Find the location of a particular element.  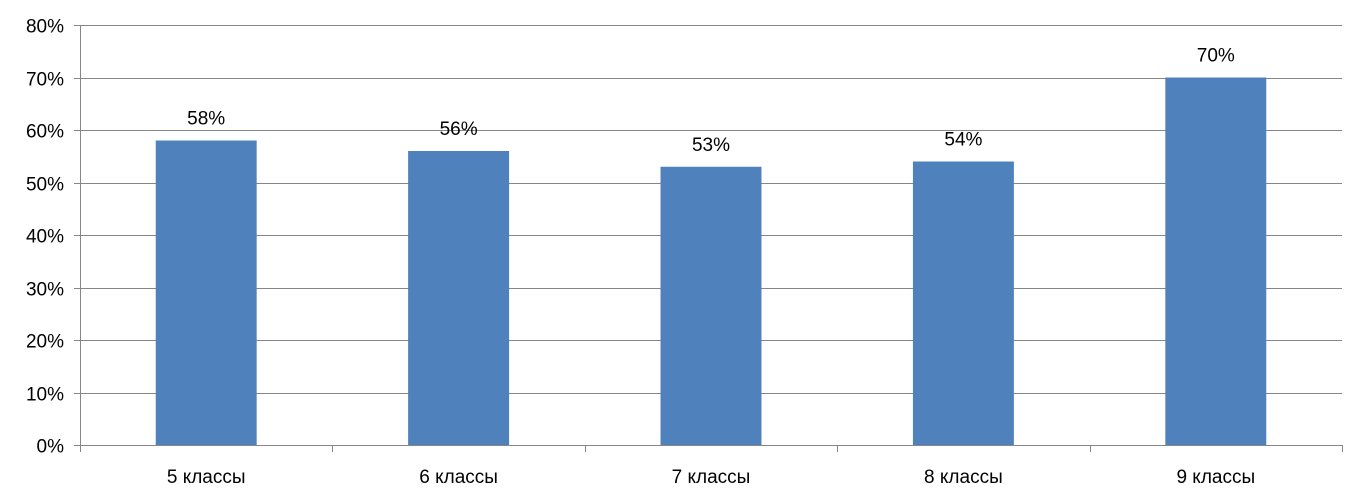

y-tick-label: 20% is located at coordinates (45, 342).